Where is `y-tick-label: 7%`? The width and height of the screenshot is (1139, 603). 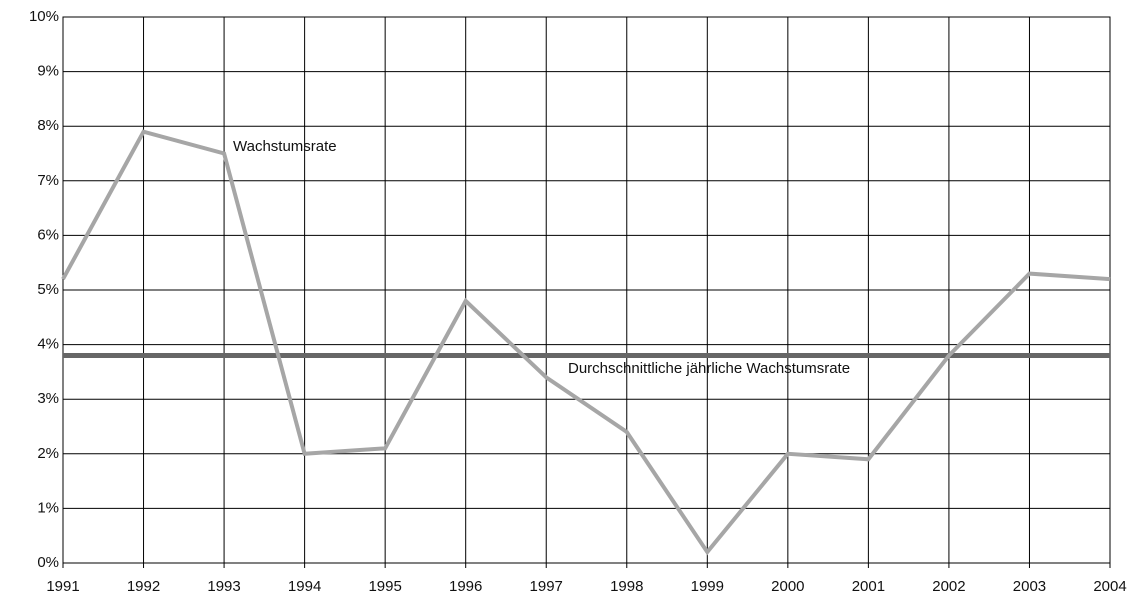
y-tick-label: 7% is located at coordinates (48, 180).